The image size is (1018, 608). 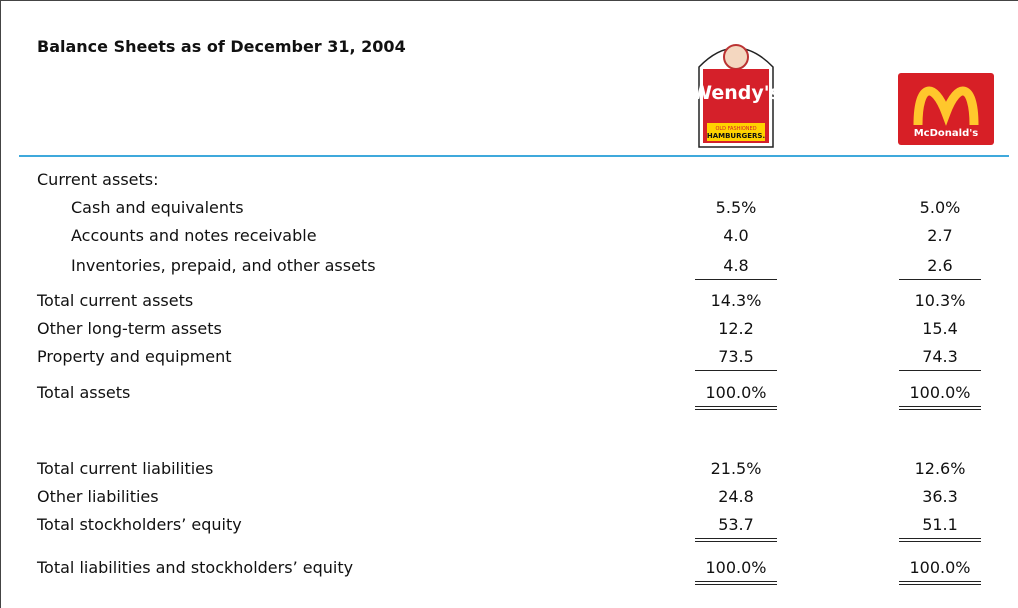 I want to click on row-label: Inventories, prepaid, and other assets, so click(x=223, y=265).